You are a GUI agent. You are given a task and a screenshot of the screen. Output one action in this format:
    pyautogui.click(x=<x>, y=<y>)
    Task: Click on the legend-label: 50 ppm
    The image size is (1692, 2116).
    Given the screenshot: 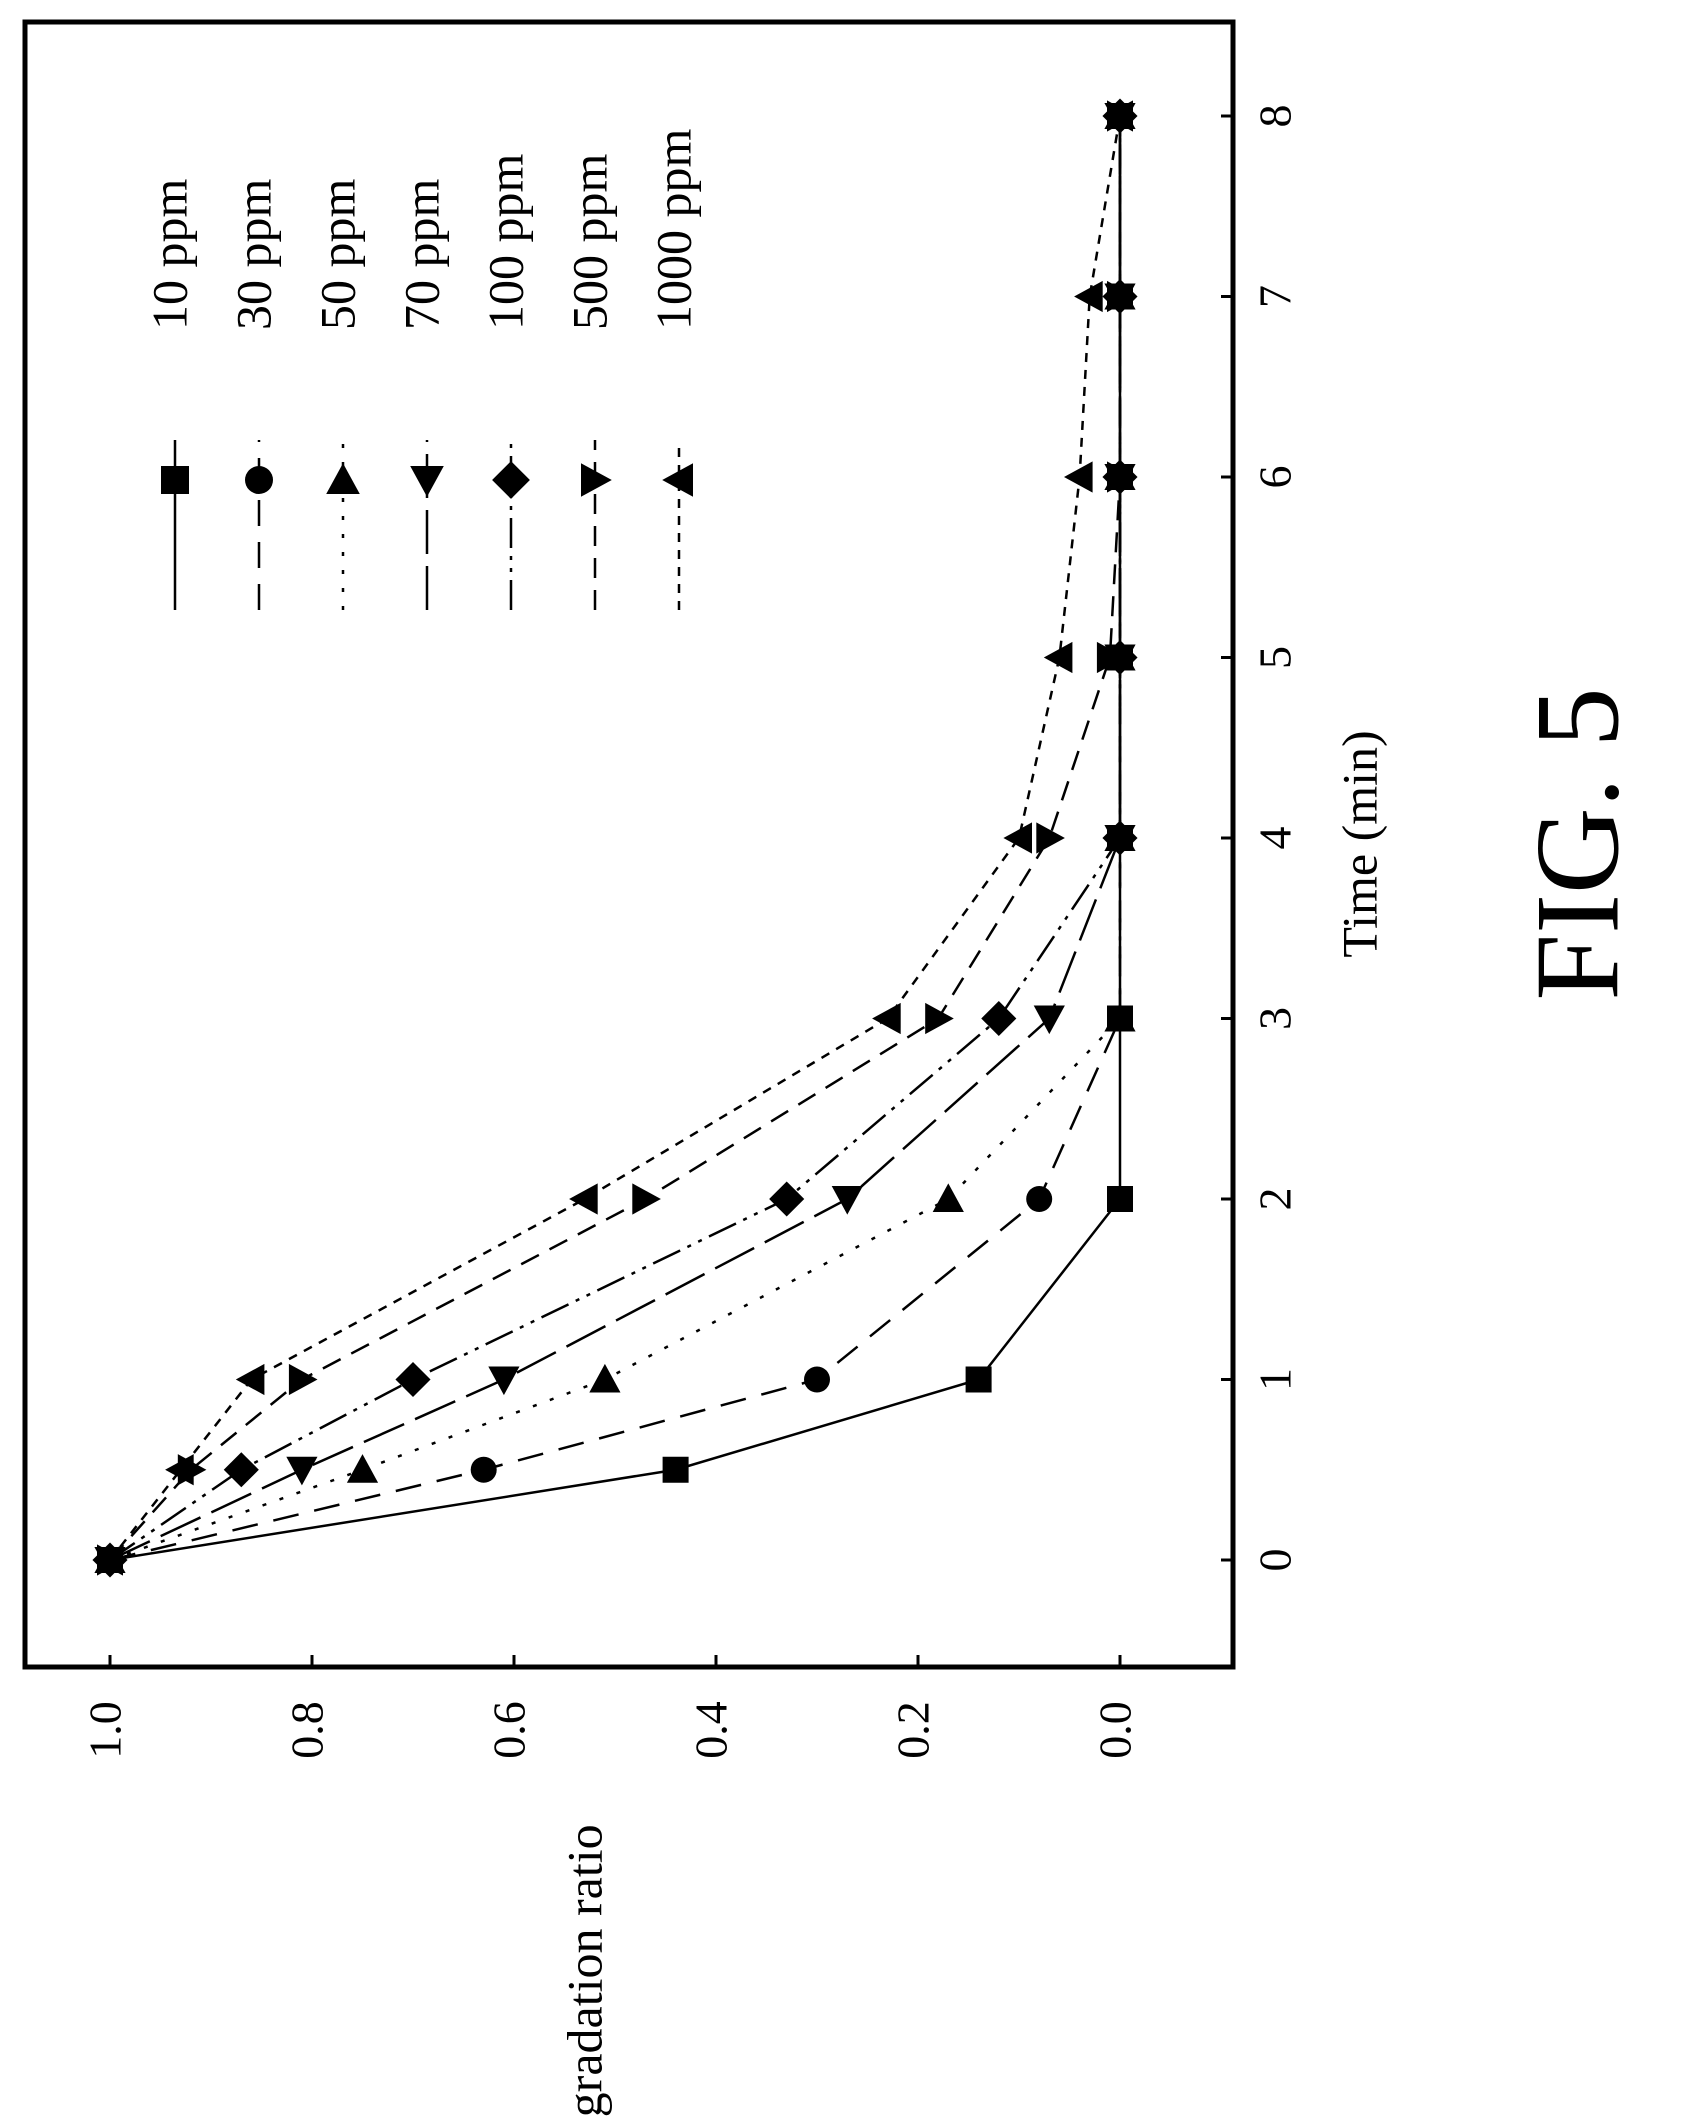 What is the action you would take?
    pyautogui.click(x=337, y=255)
    